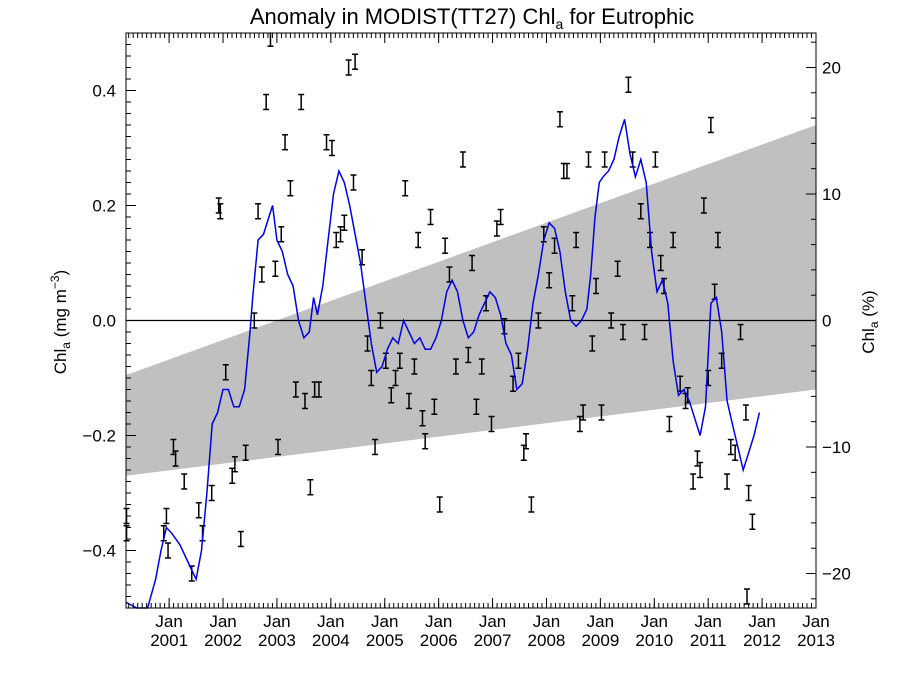 Image resolution: width=900 pixels, height=675 pixels. What do you see at coordinates (547, 640) in the screenshot?
I see `x-tick-year-label: 2008` at bounding box center [547, 640].